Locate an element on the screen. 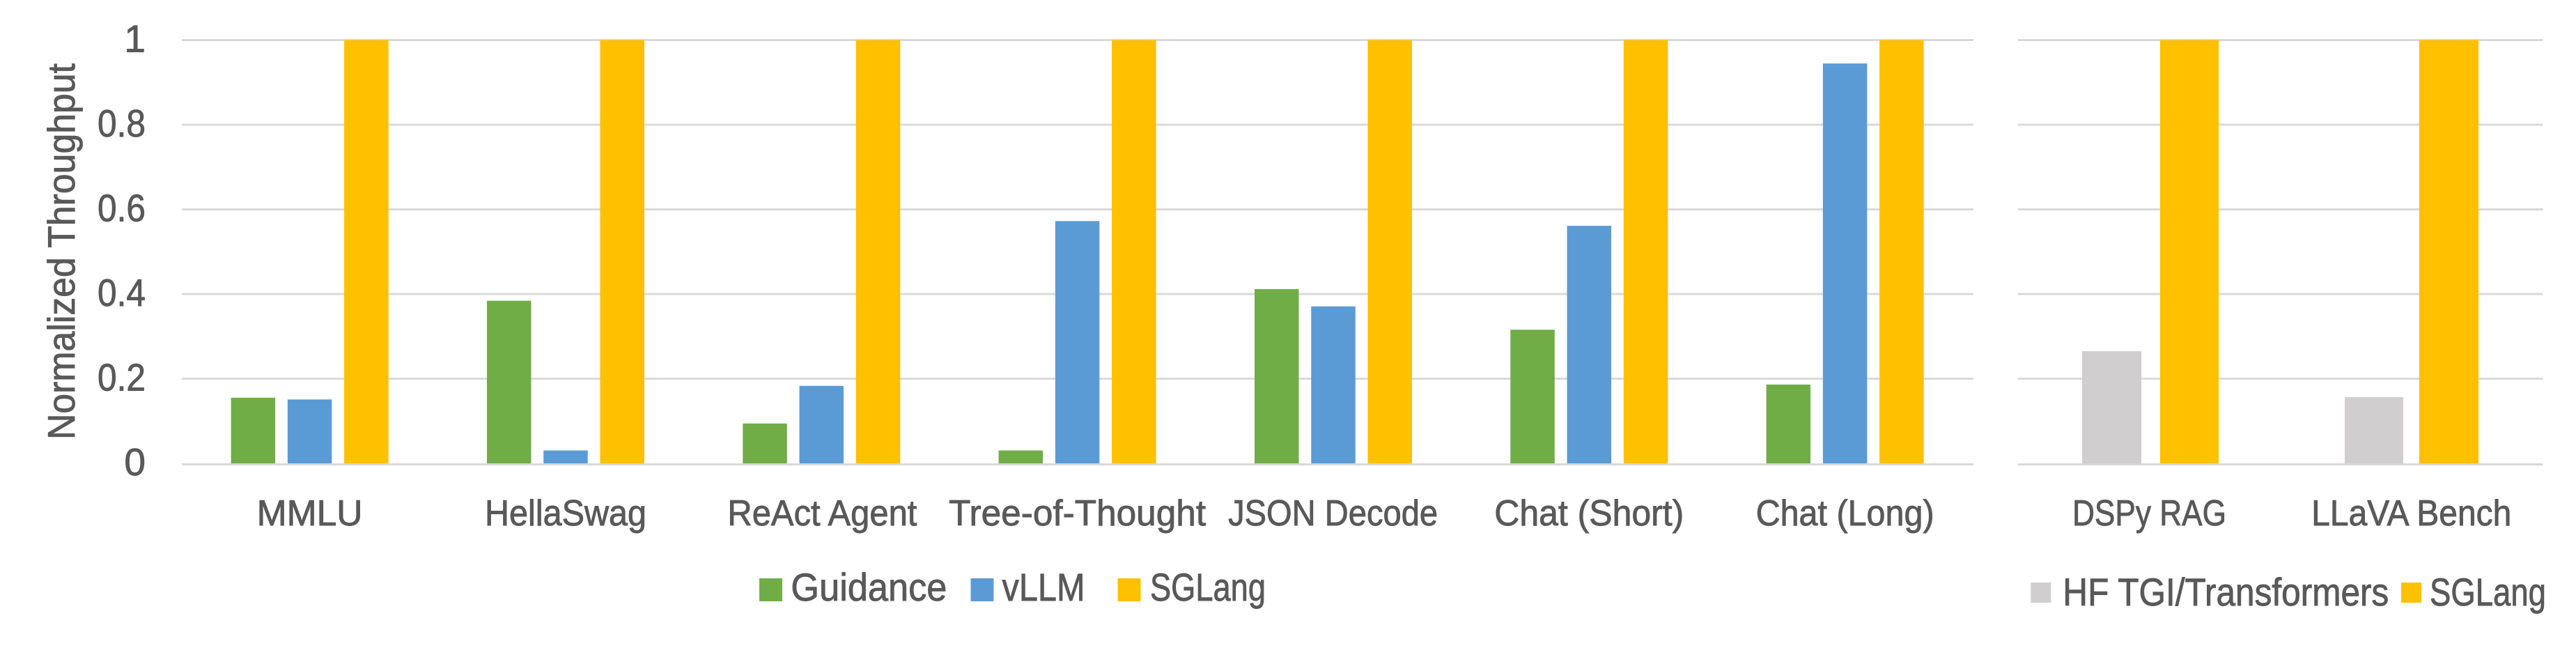 Image resolution: width=2576 pixels, height=648 pixels. svg-text: 0.8 is located at coordinates (122, 123).